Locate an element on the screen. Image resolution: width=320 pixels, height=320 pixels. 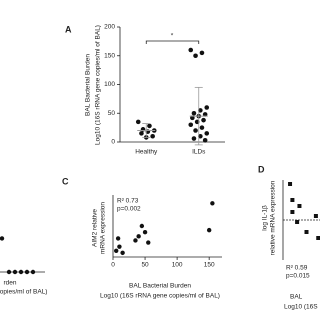
x-axis-label: Log10 (16S is located at coordinates (301, 307).